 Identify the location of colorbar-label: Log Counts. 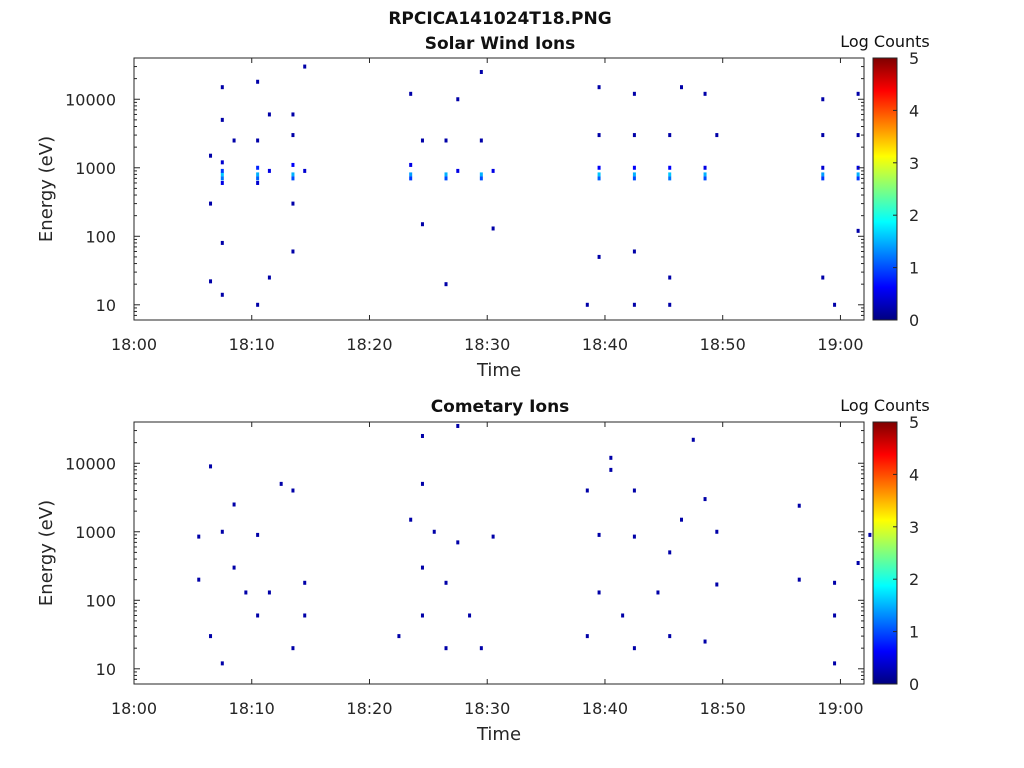
(885, 405).